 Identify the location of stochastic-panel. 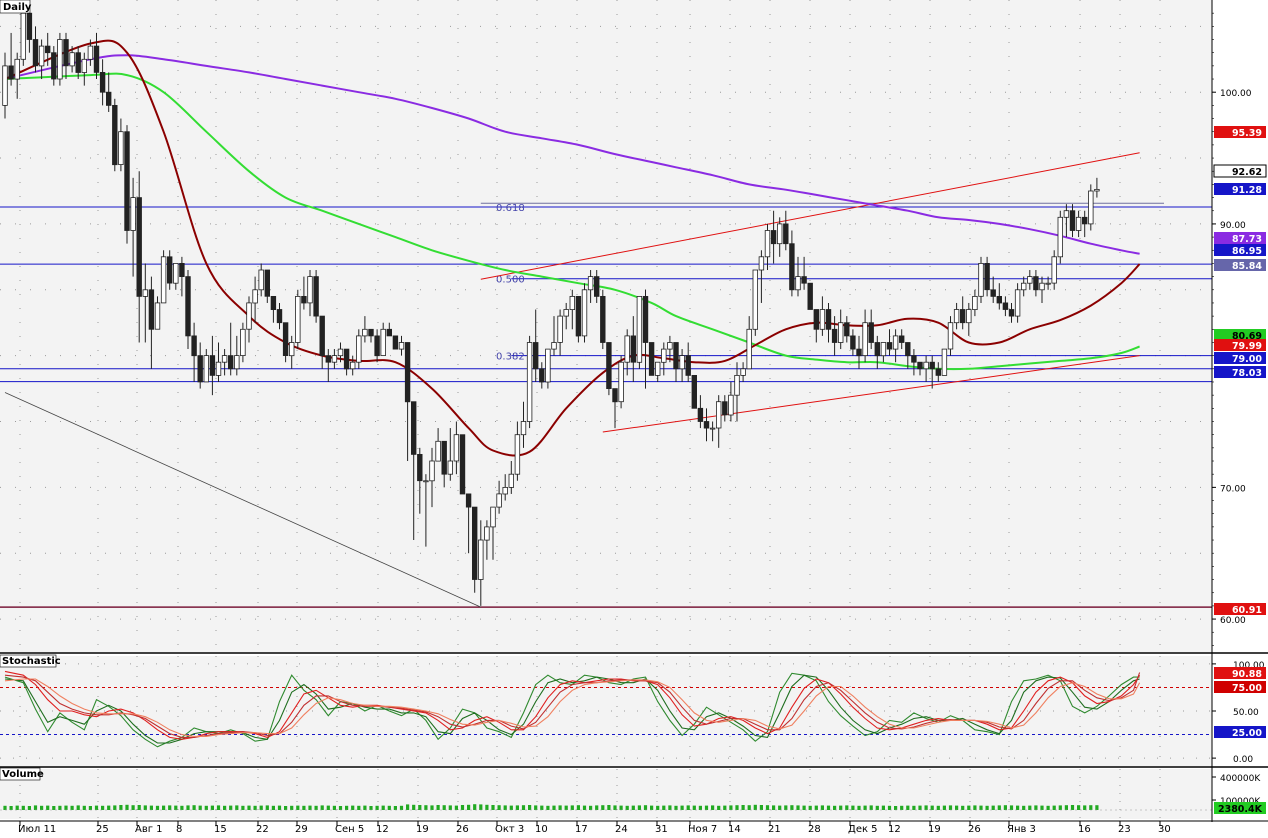
(606, 711).